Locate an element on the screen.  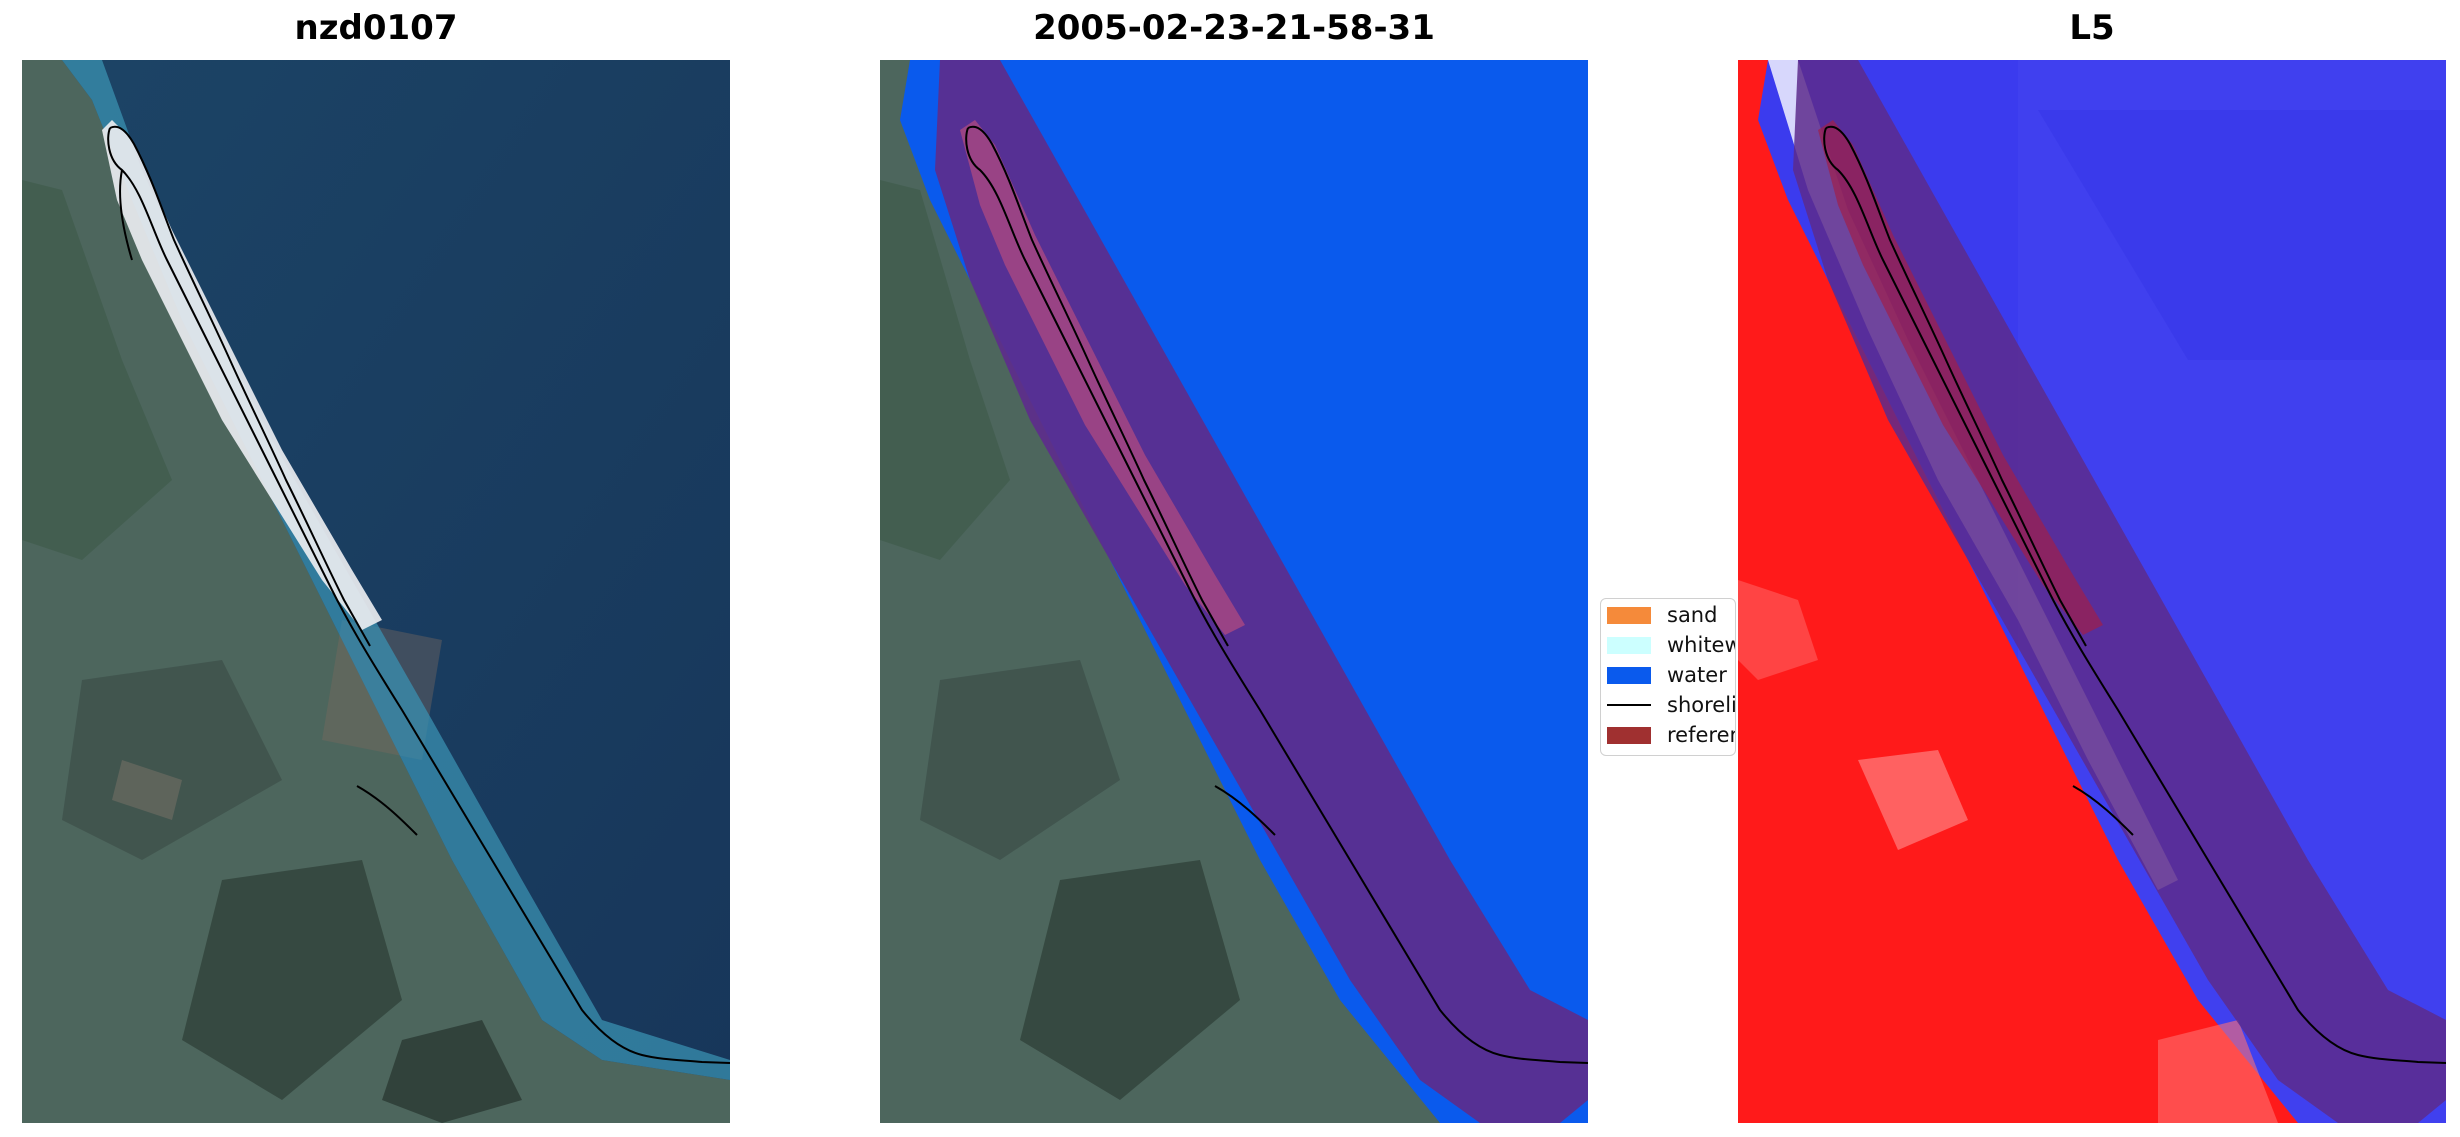
legend-item-reference: referen is located at coordinates (1671, 735).